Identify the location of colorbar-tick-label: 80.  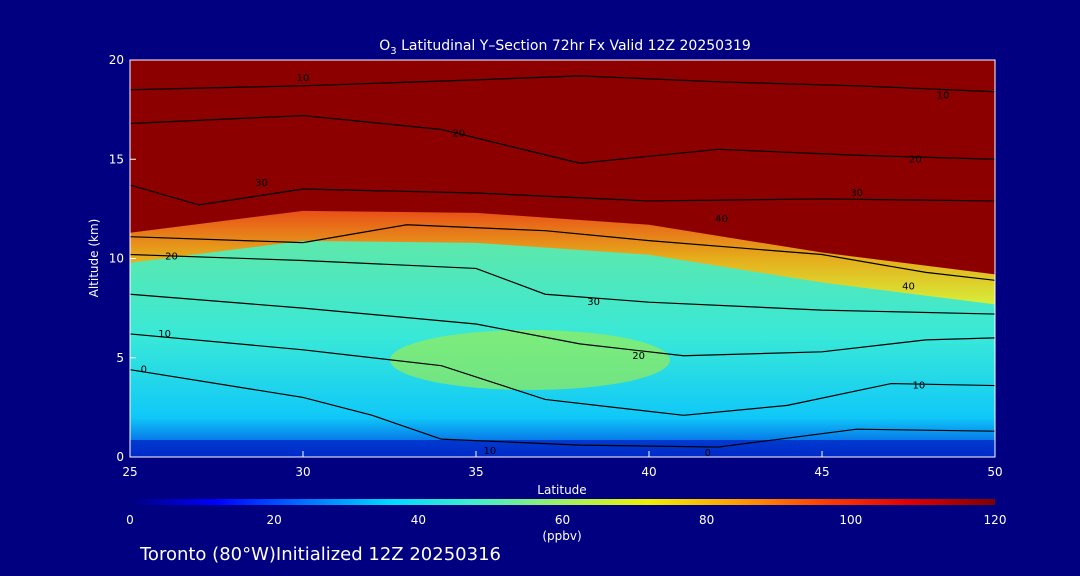
(706, 520).